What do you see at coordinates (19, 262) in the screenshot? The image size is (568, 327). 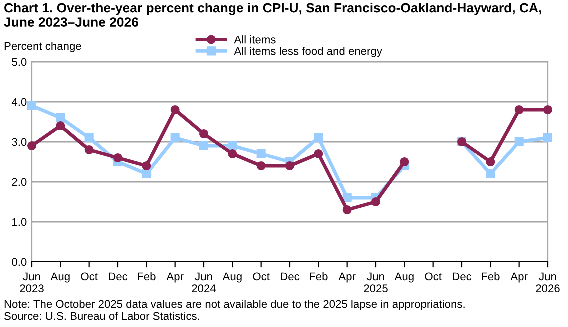 I see `y-tick-label: 0.0` at bounding box center [19, 262].